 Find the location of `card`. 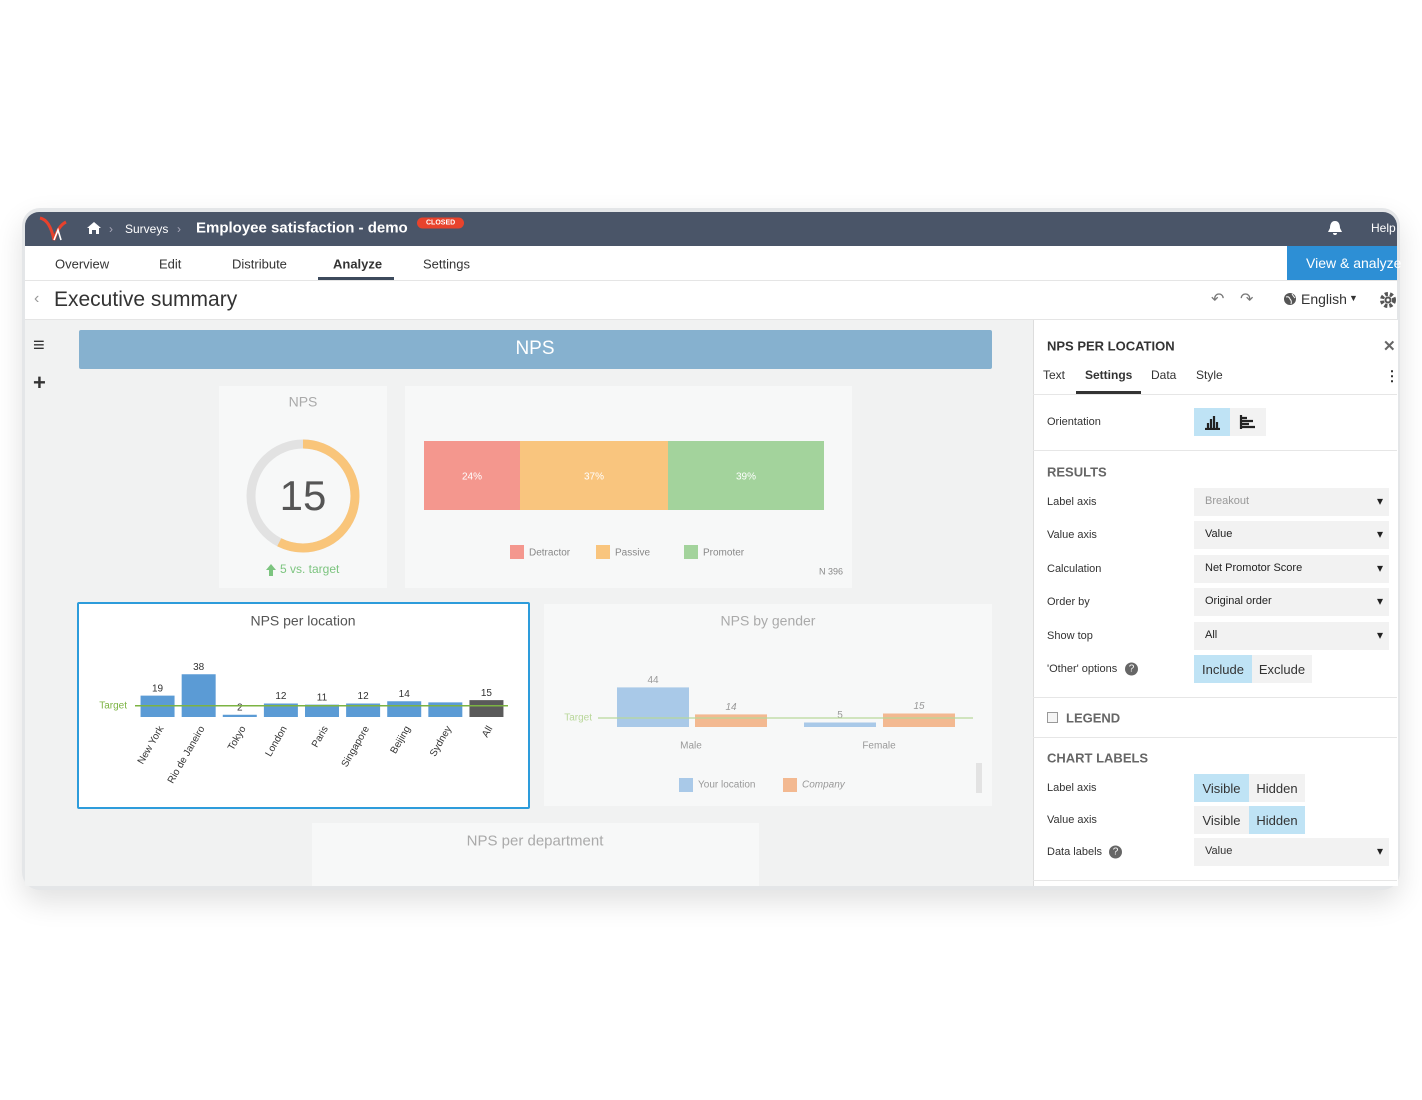

card is located at coordinates (535, 854).